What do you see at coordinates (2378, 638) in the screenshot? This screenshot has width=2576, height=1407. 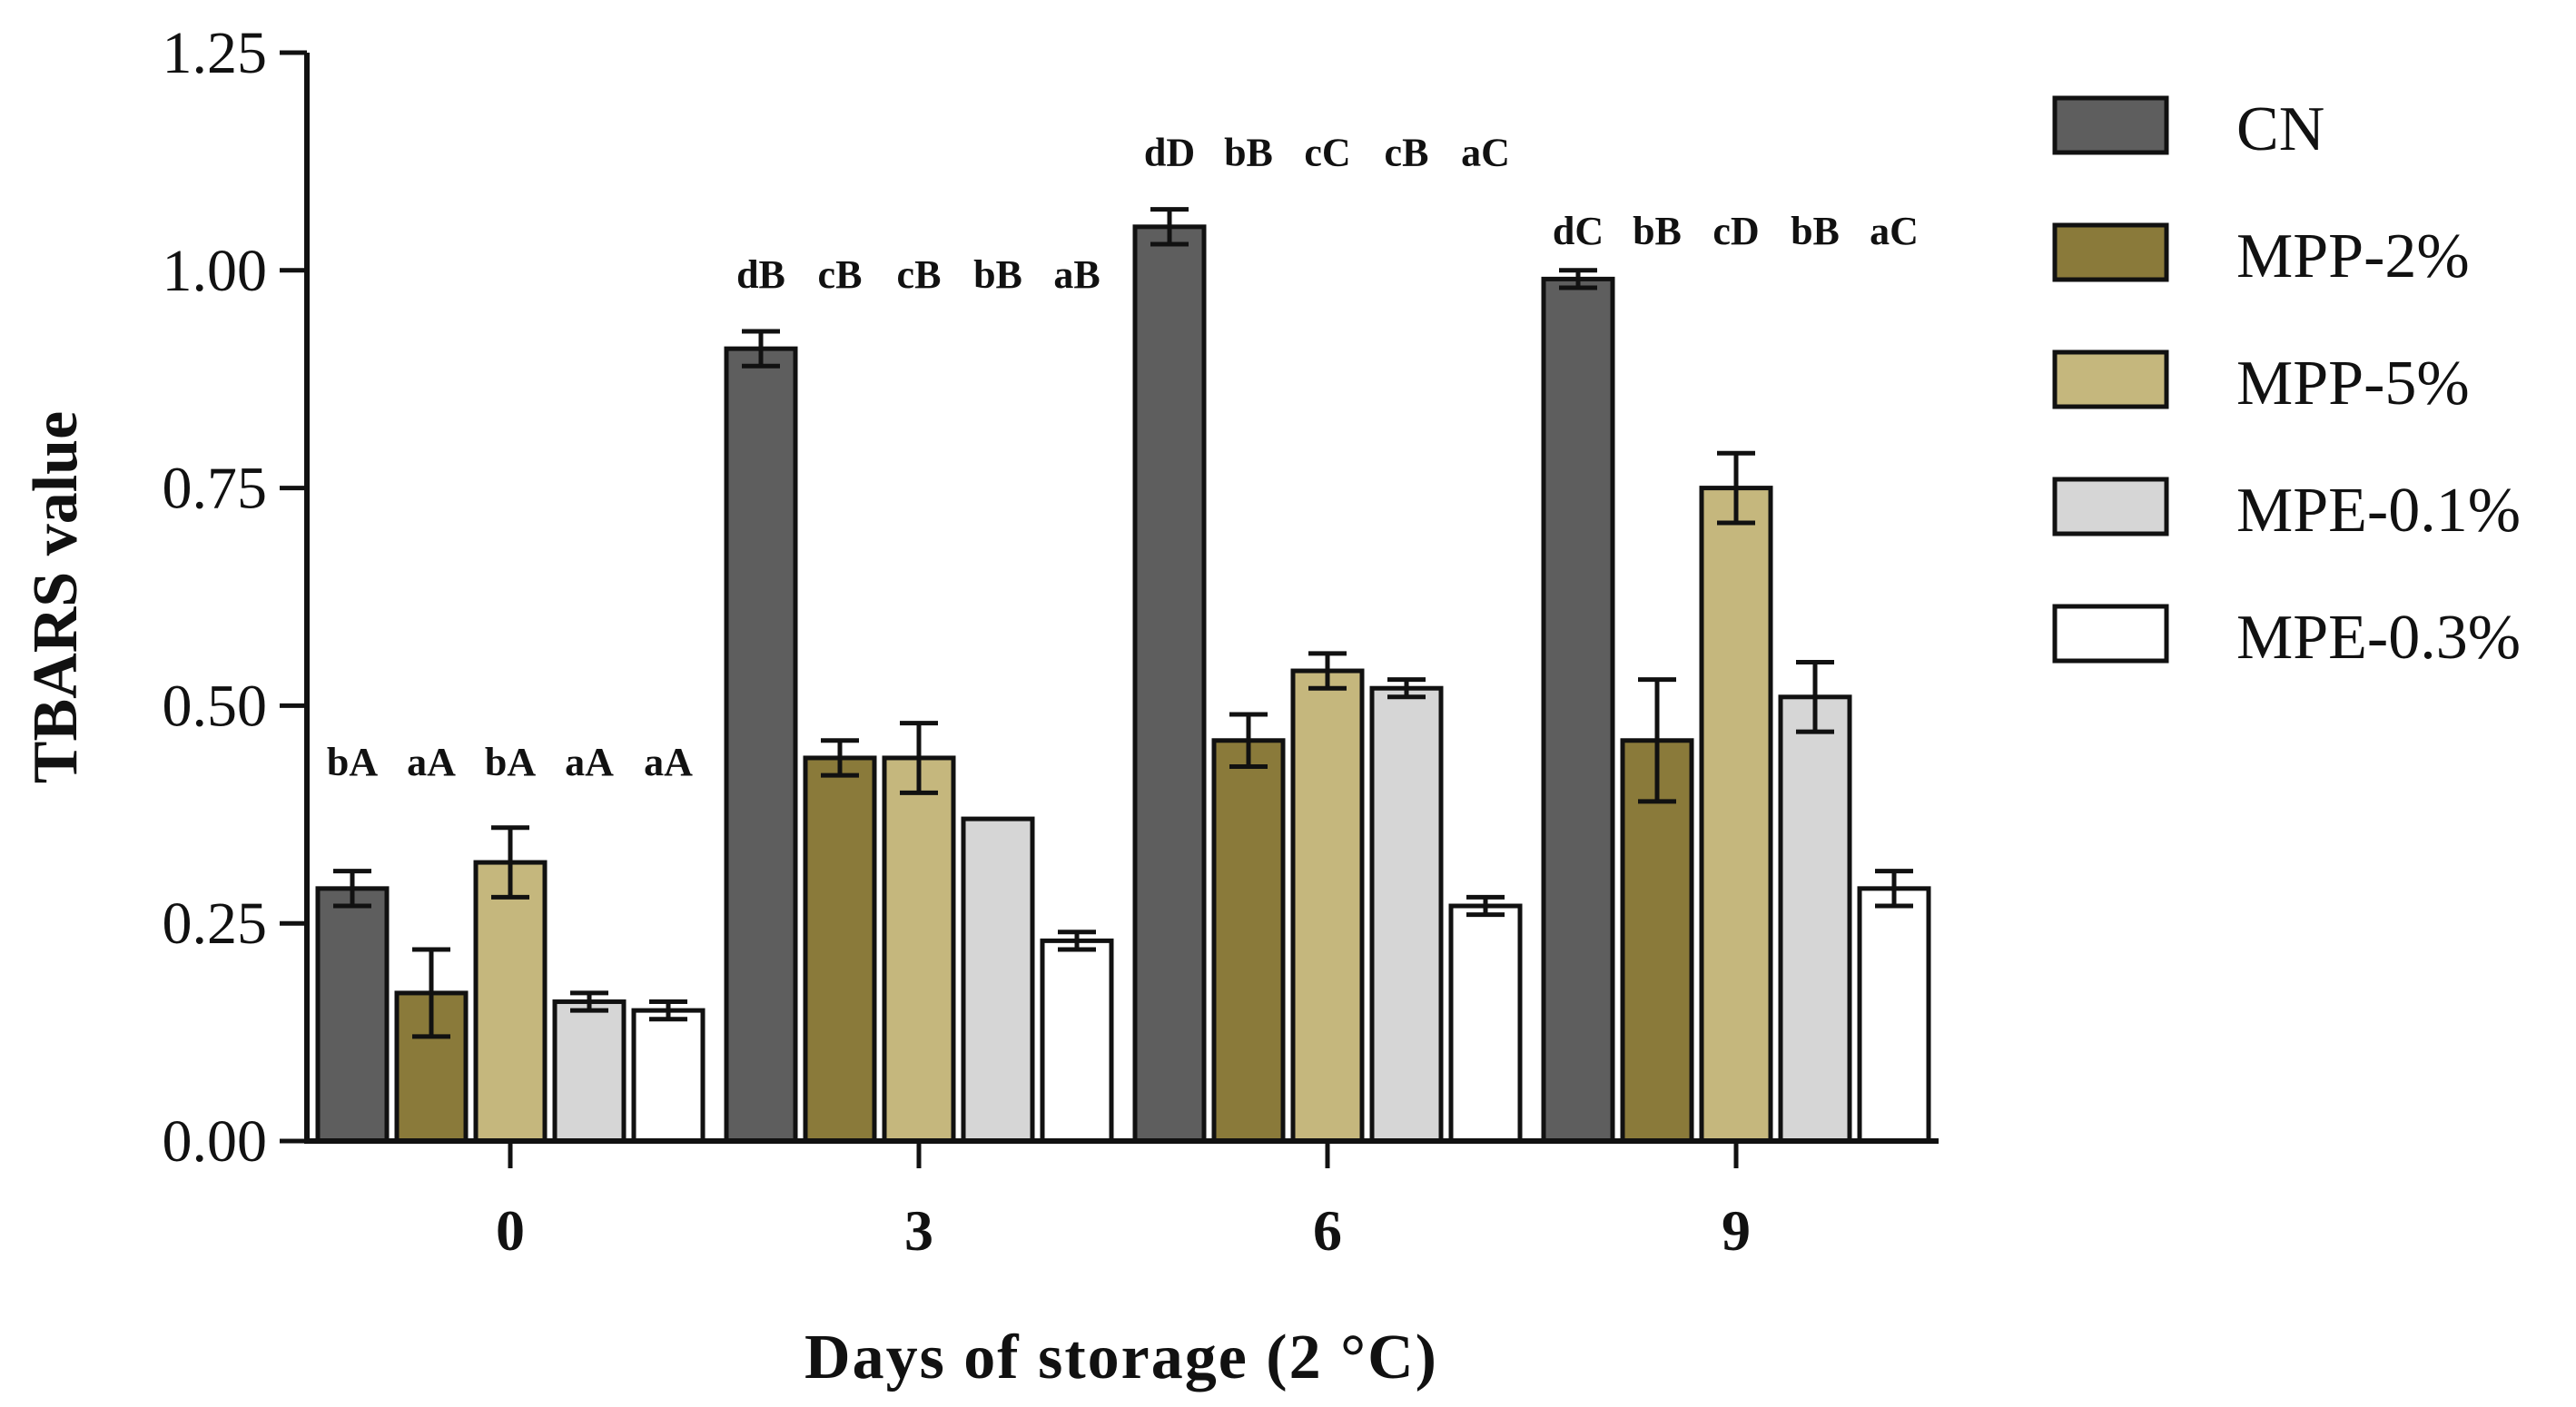 I see `legend-label: MPE-0.3%` at bounding box center [2378, 638].